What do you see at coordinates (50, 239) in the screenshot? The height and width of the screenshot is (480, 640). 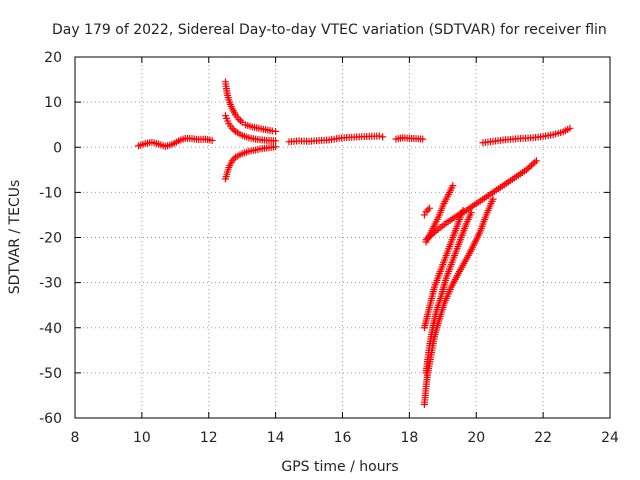 I see `y-tick-label: -20` at bounding box center [50, 239].